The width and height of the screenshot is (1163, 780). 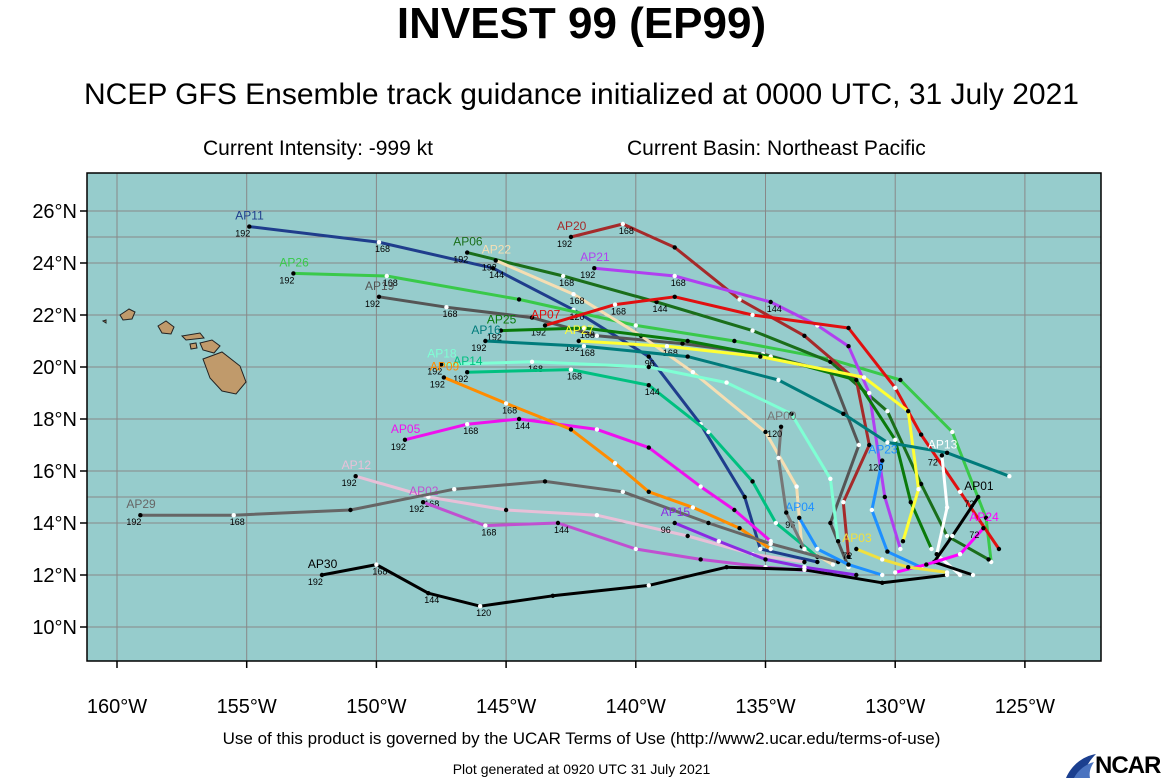 What do you see at coordinates (141, 504) in the screenshot?
I see `track-id-label: AP29` at bounding box center [141, 504].